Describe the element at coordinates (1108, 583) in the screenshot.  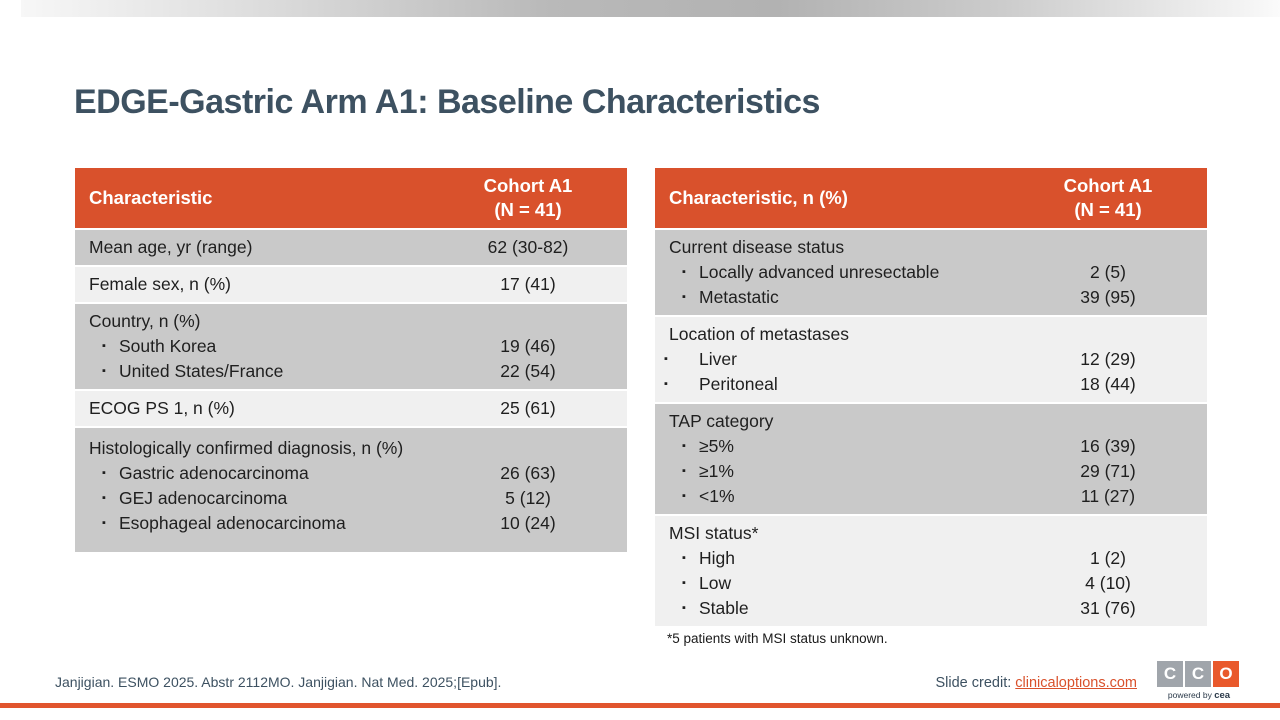
I see `row-value: 4 (10)` at that location.